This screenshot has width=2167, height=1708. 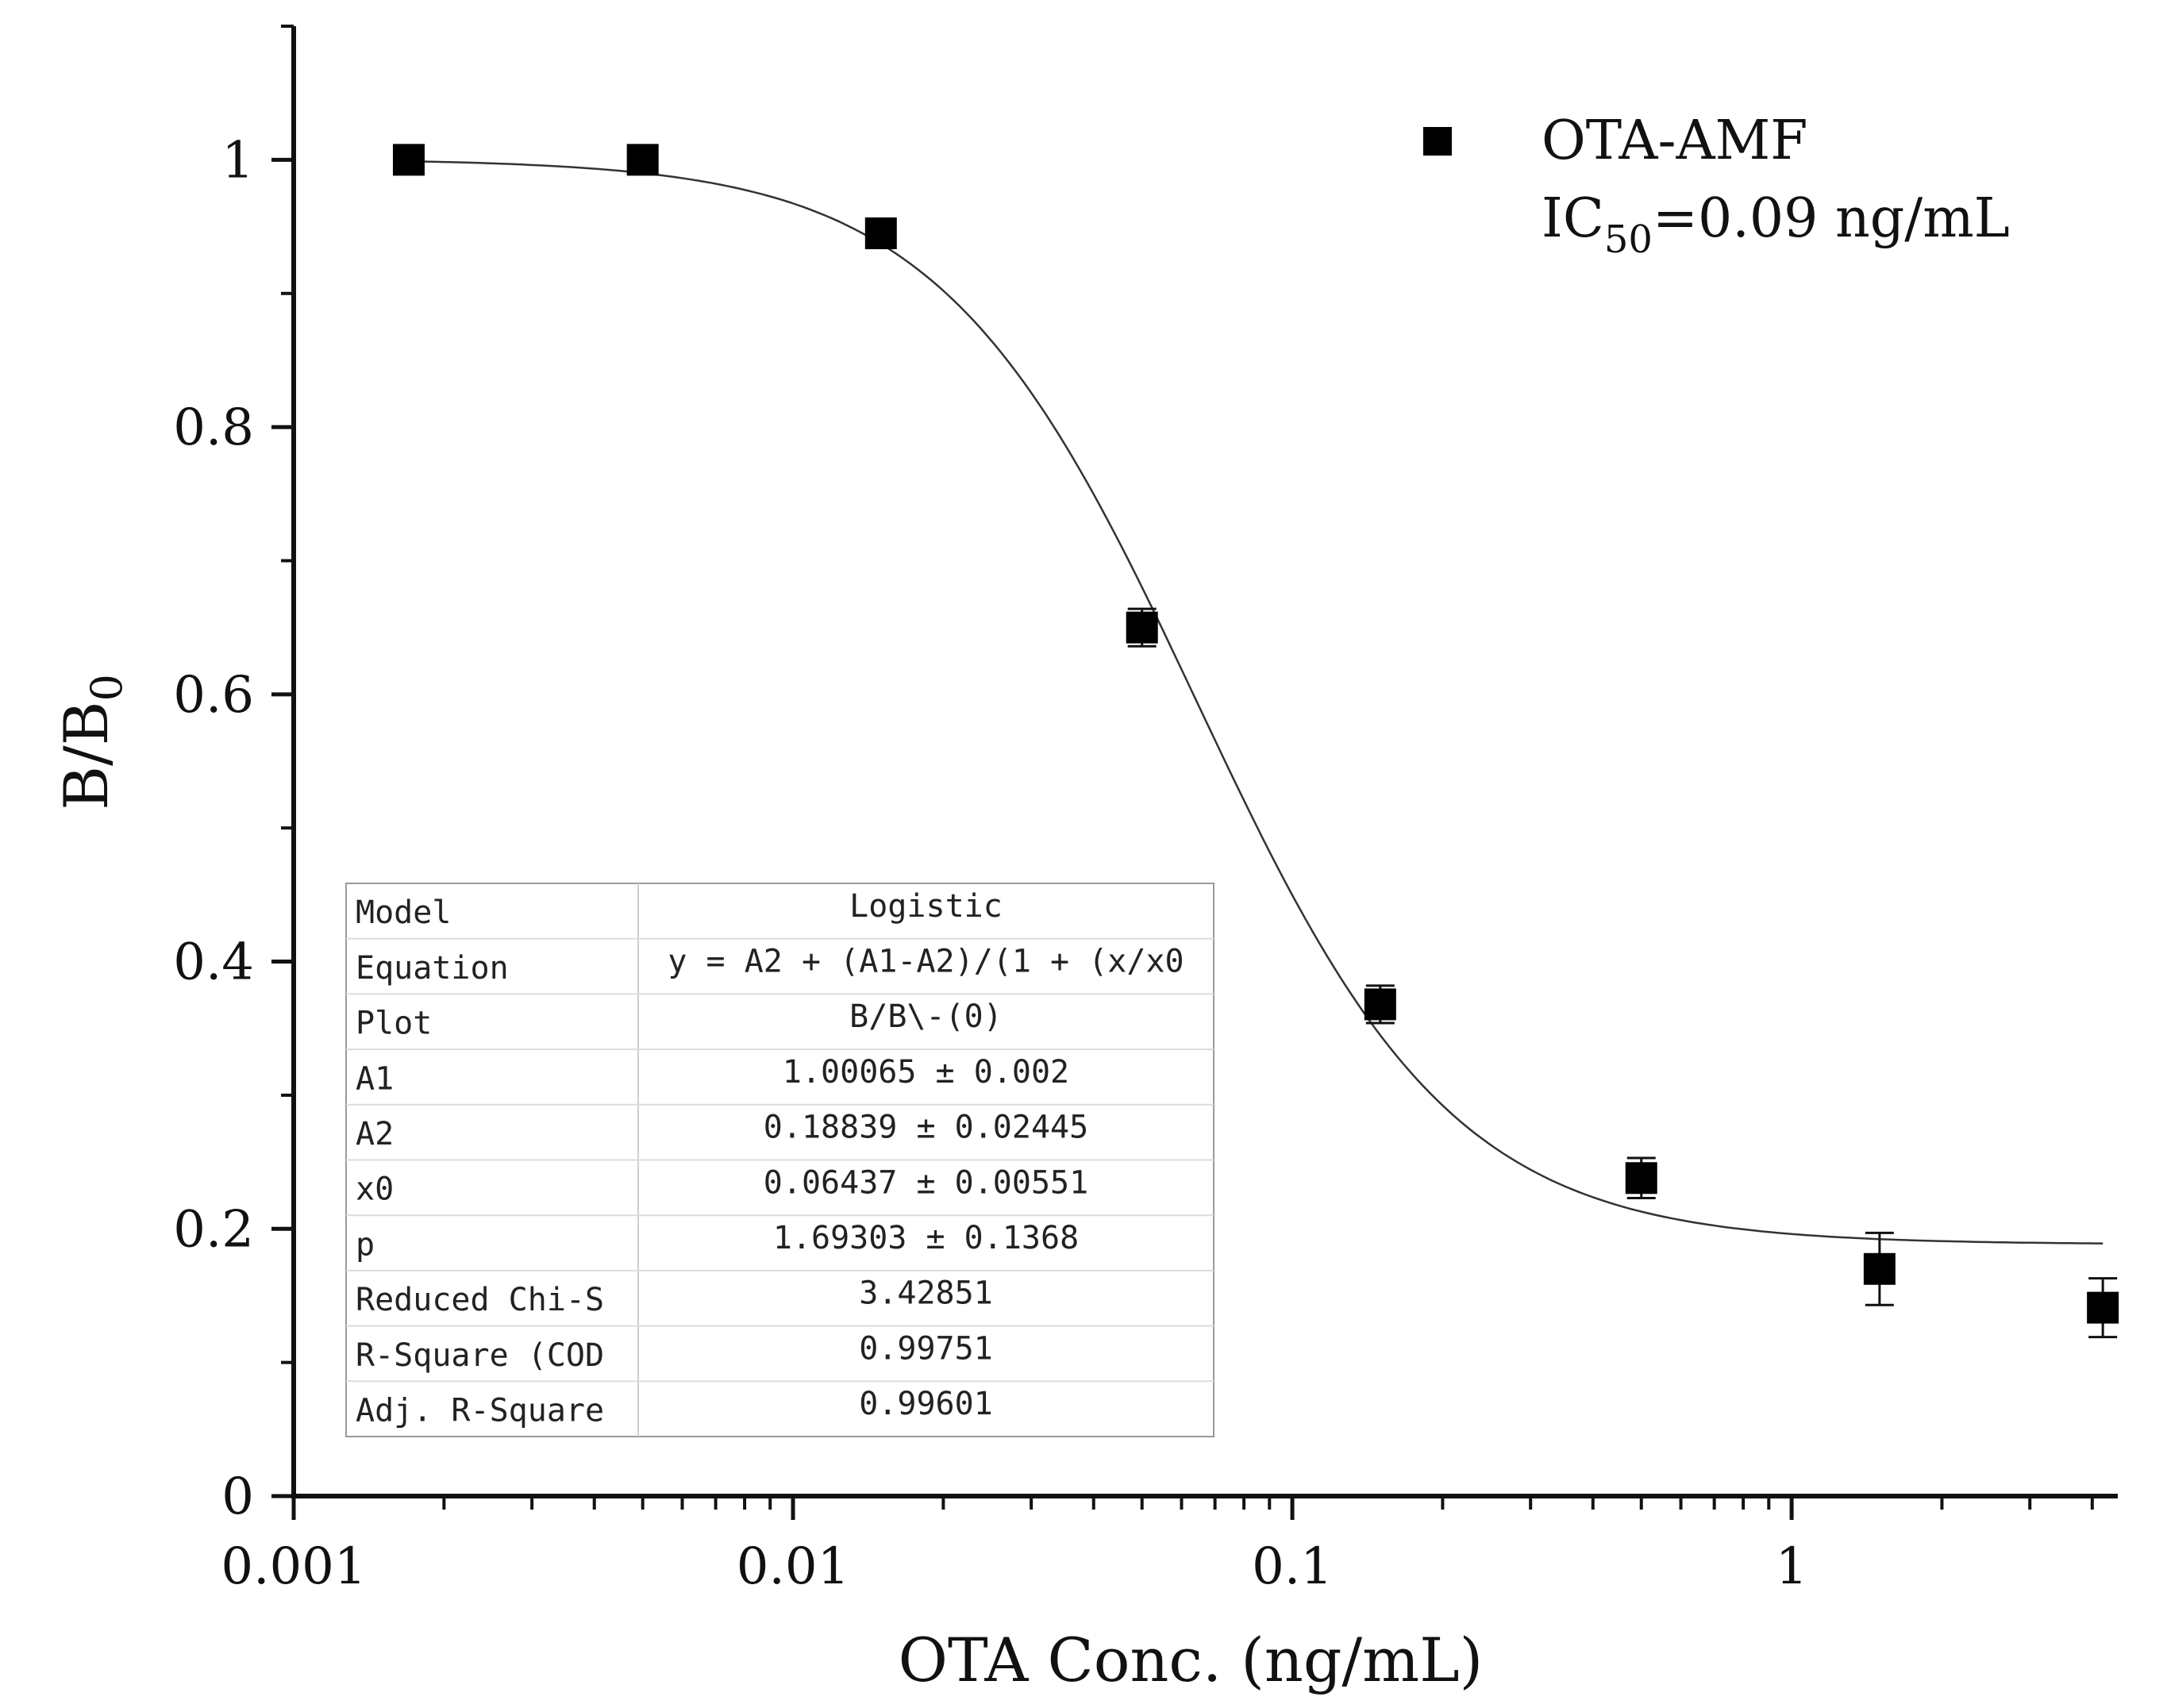 What do you see at coordinates (1716, 186) in the screenshot?
I see `legend: OTA-AMF IC50=0.09 ng/mL` at bounding box center [1716, 186].